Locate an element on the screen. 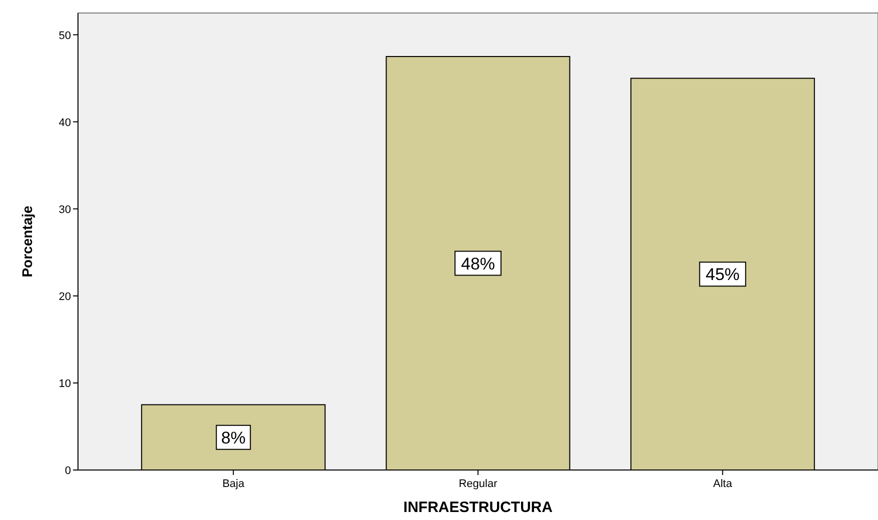  y-tick-label: 0 is located at coordinates (67, 471).